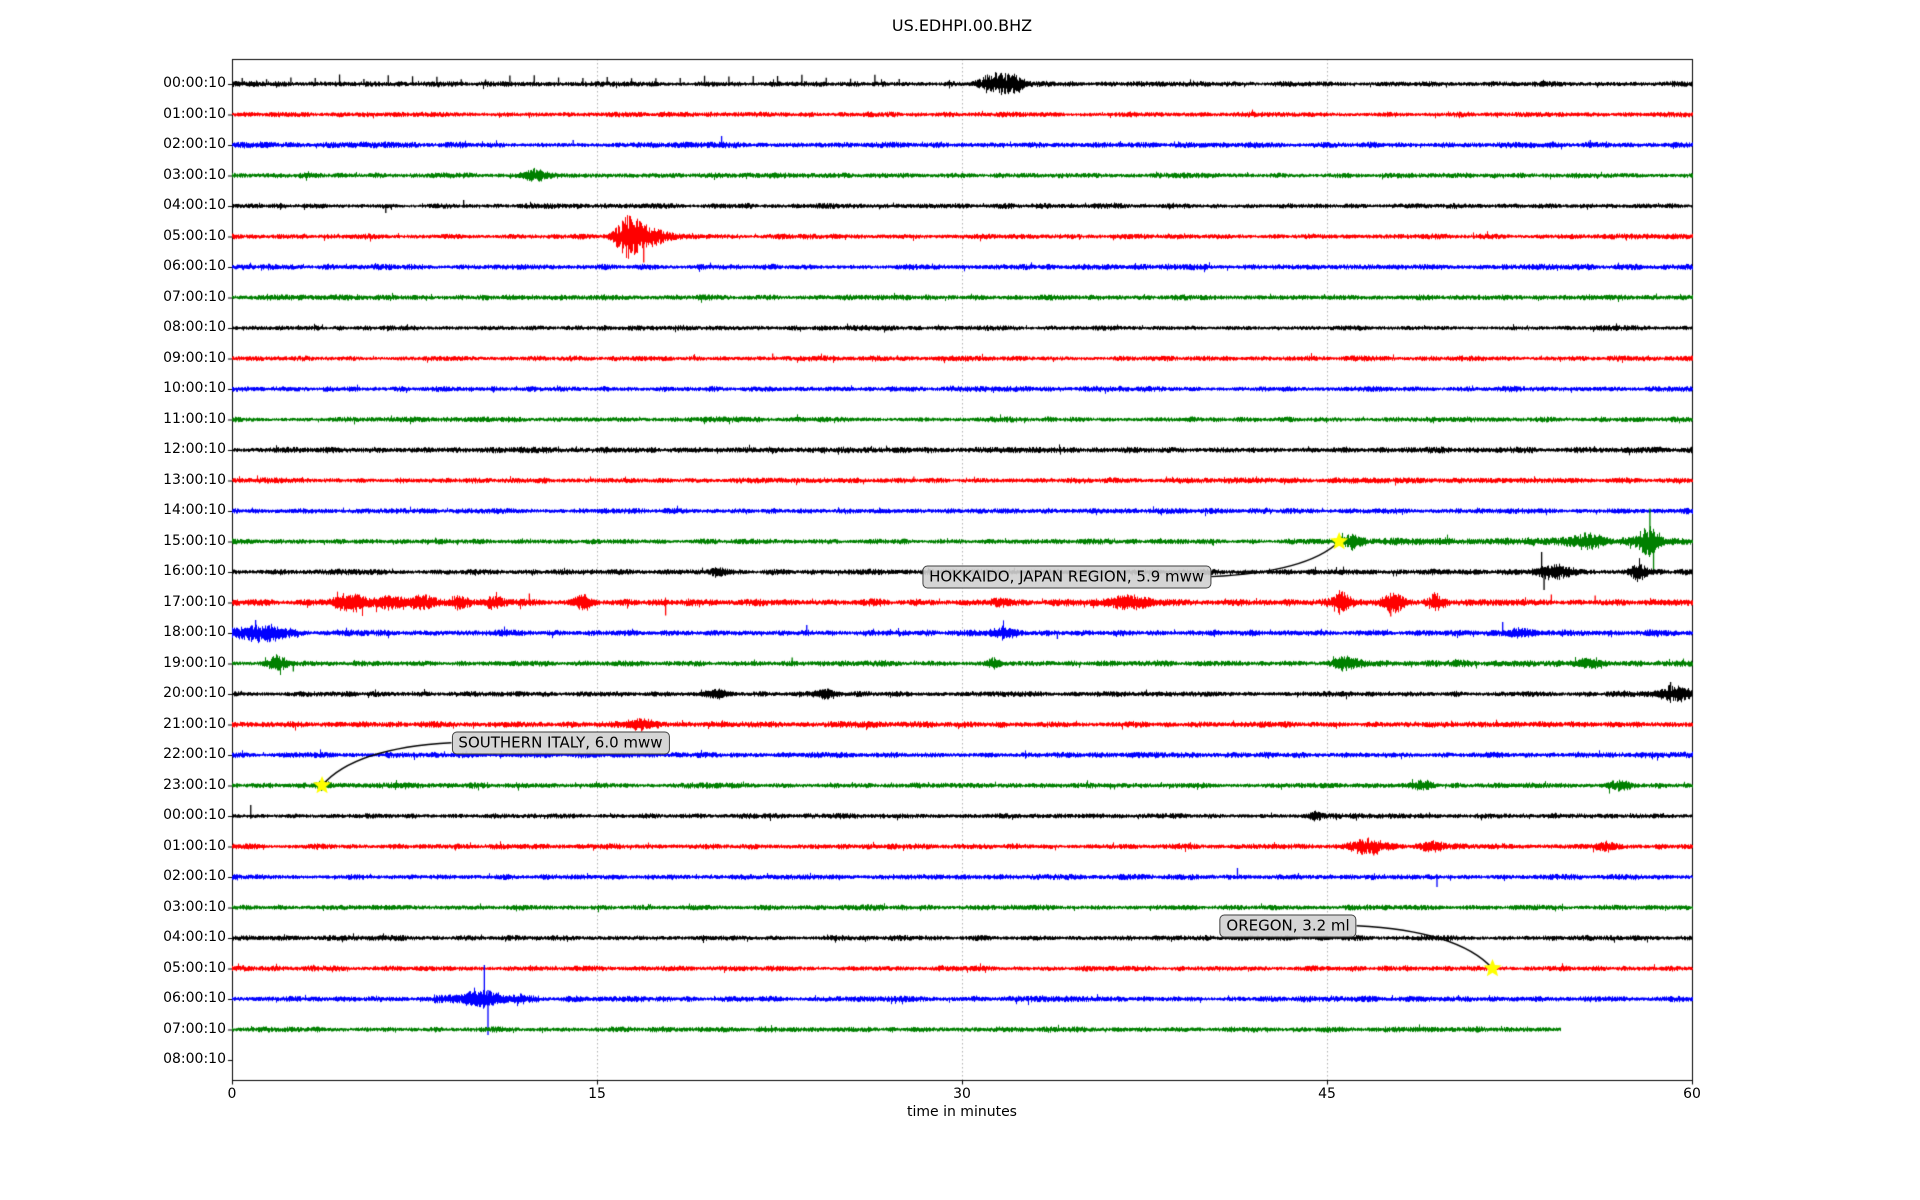  I want to click on event-label-box: SOUTHERN ITALY, 6.0 mww, so click(560, 743).